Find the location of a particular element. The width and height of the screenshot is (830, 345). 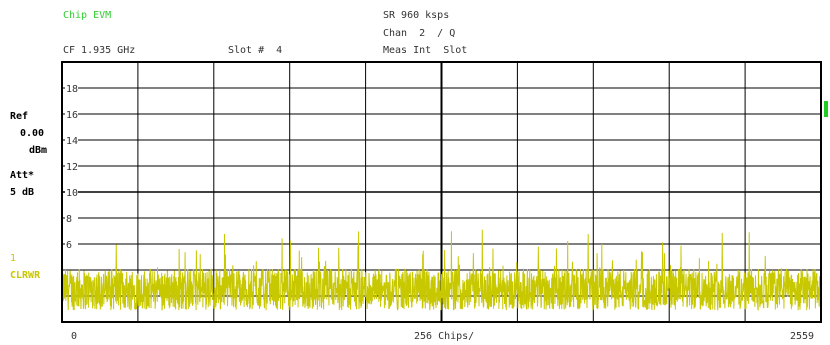

x-tick-label-end: 2559 is located at coordinates (802, 336).